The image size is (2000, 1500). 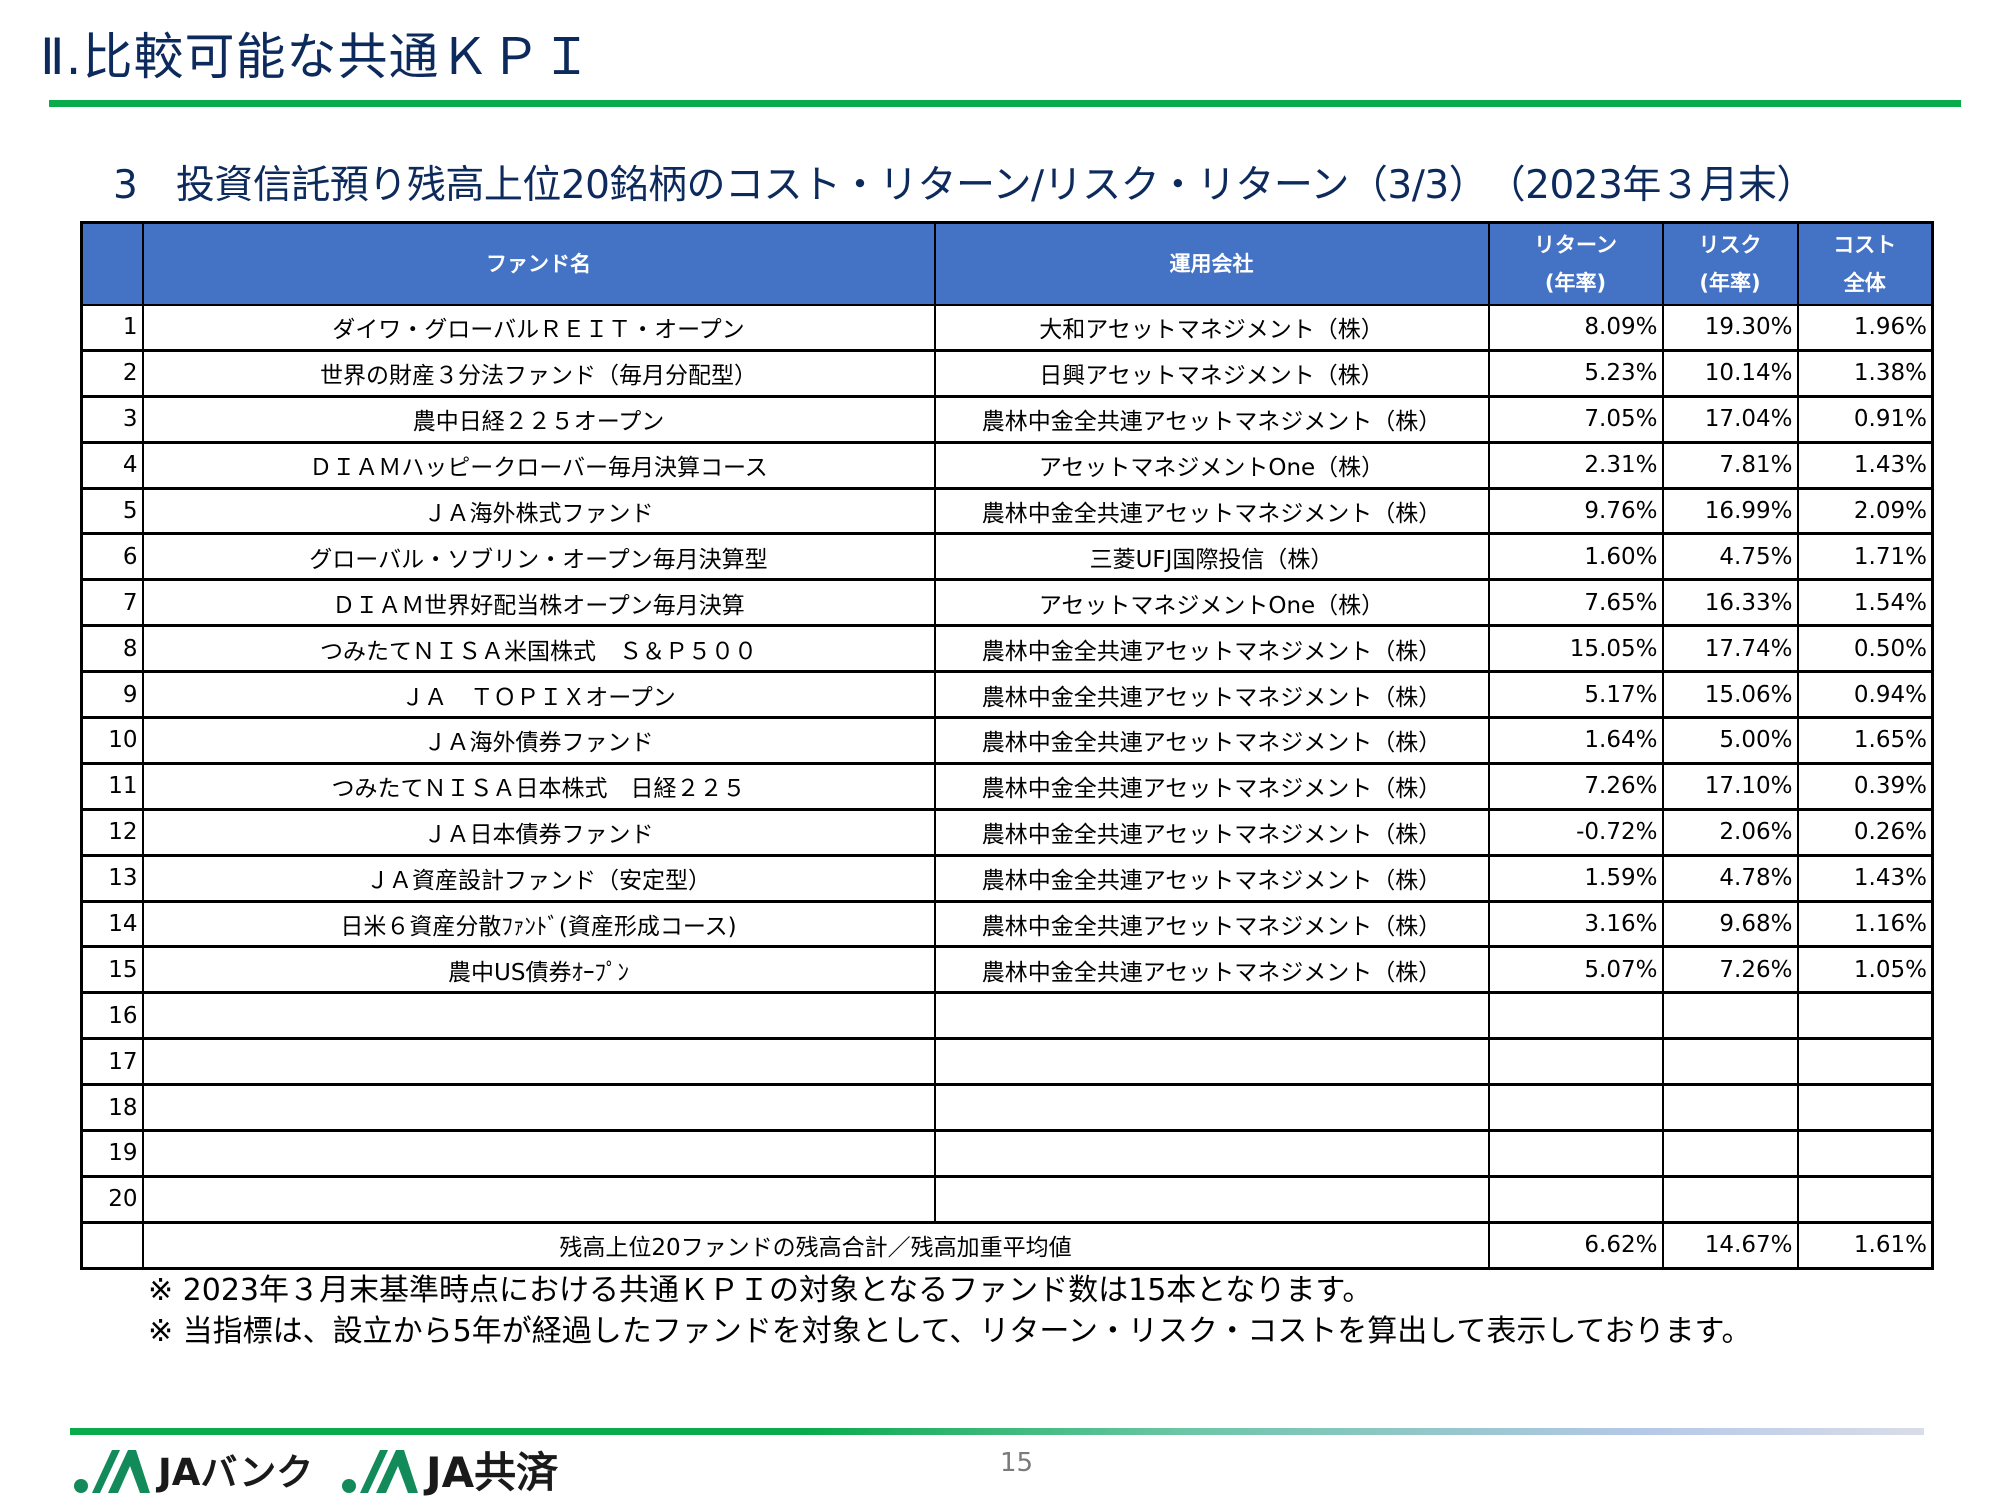 What do you see at coordinates (1007, 1016) in the screenshot?
I see `table-row: 16` at bounding box center [1007, 1016].